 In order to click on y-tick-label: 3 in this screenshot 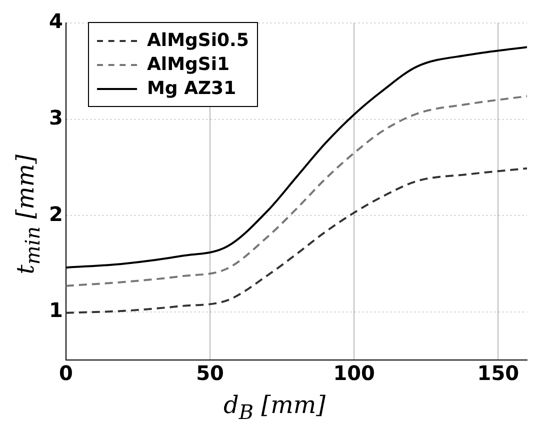, I will do `click(55, 117)`.